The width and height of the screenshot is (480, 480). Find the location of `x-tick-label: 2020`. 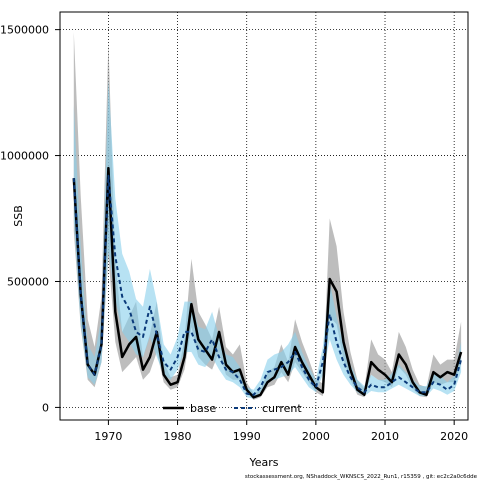

x-tick-label: 2020 is located at coordinates (454, 436).